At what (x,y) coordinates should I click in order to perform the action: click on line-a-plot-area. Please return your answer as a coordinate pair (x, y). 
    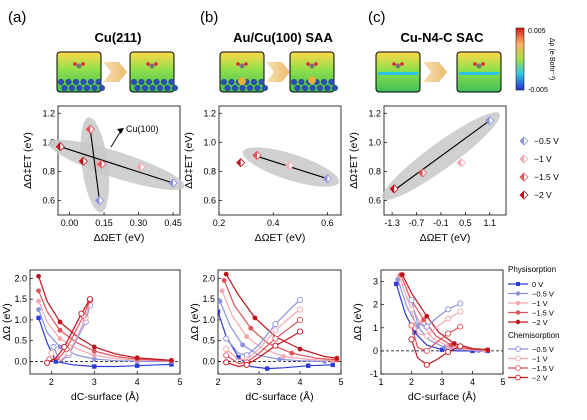
    Looking at the image, I should click on (105, 321).